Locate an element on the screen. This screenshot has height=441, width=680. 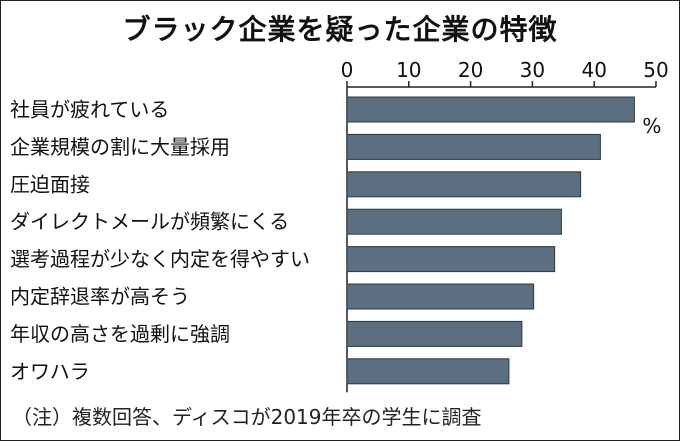
category-label: 社員が疲れている is located at coordinates (89, 110).